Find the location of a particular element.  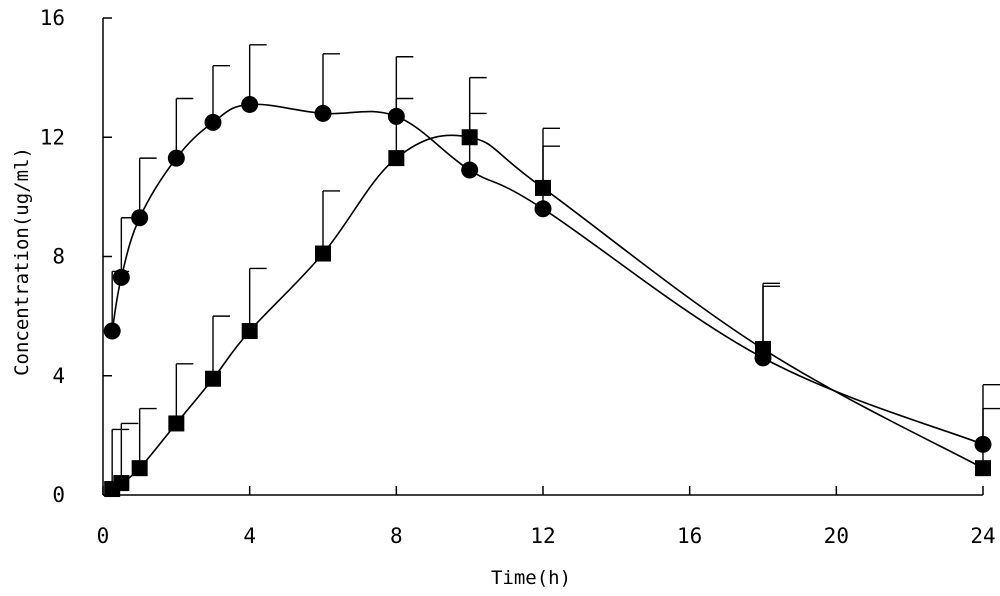

y-tick-label: 8 is located at coordinates (58, 257).